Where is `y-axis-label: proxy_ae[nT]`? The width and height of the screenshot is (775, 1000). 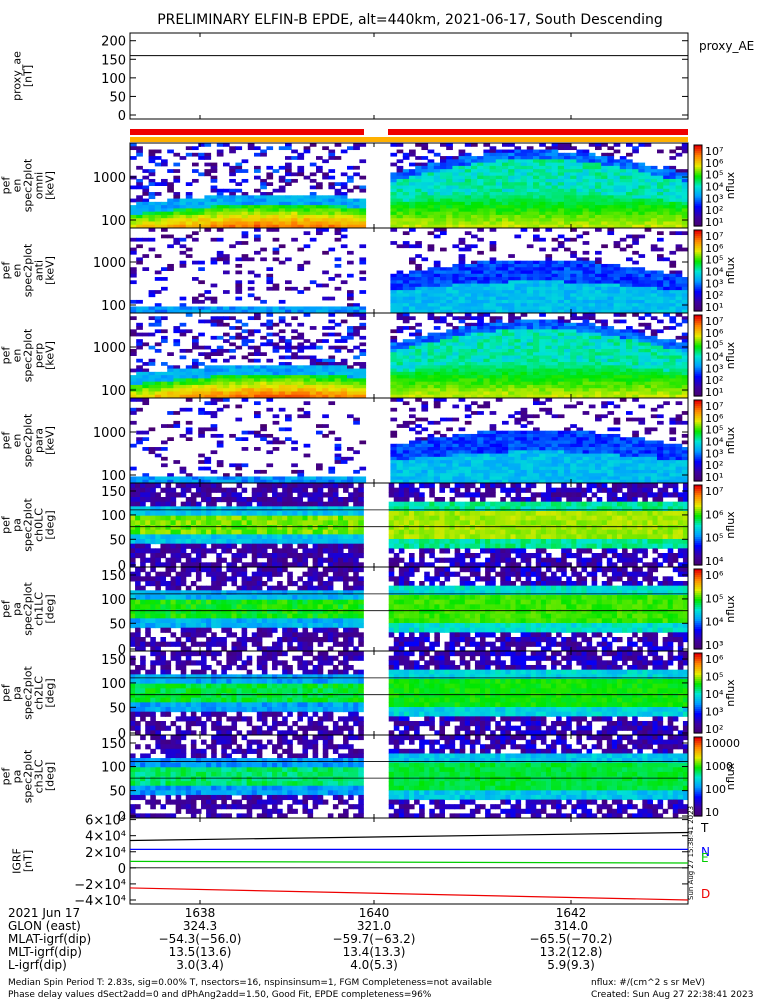
y-axis-label: proxy_ae[nT] is located at coordinates (23, 76).